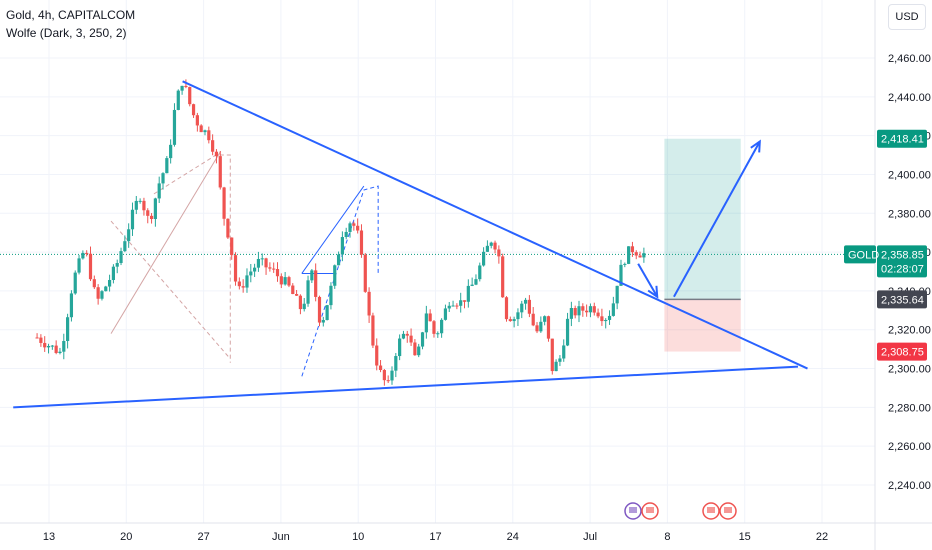  I want to click on currency-button: USD, so click(907, 17).